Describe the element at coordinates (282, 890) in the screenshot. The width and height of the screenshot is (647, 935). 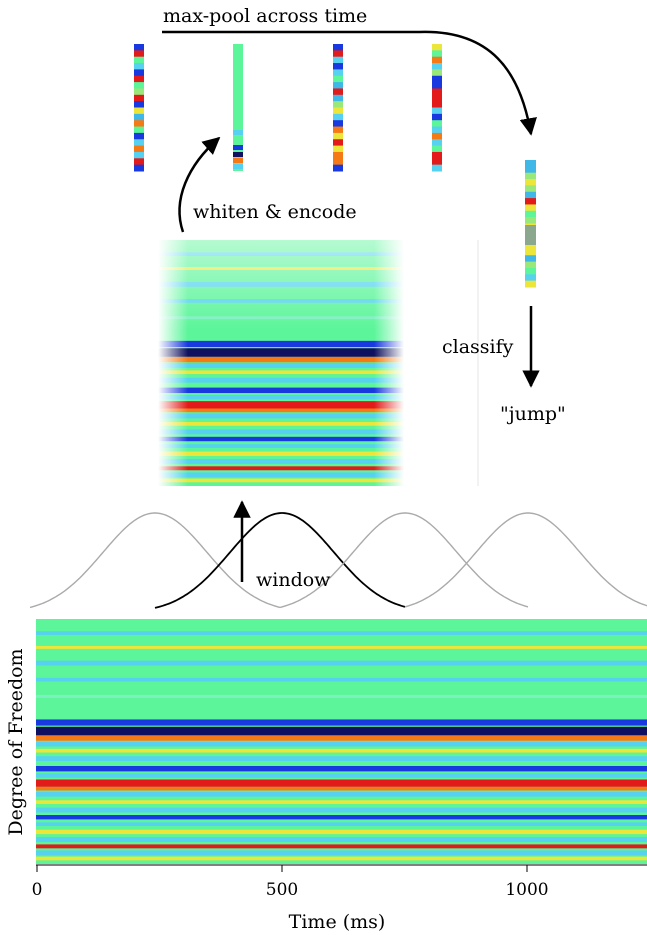
I see `x-tick-label-500: 500` at that location.